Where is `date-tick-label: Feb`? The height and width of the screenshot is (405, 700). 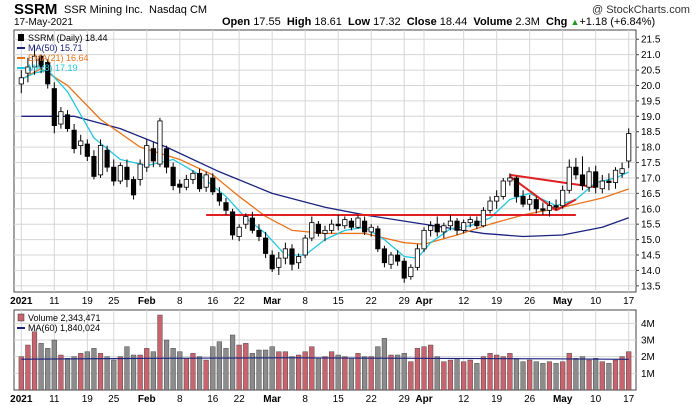
date-tick-label: Feb is located at coordinates (147, 399).